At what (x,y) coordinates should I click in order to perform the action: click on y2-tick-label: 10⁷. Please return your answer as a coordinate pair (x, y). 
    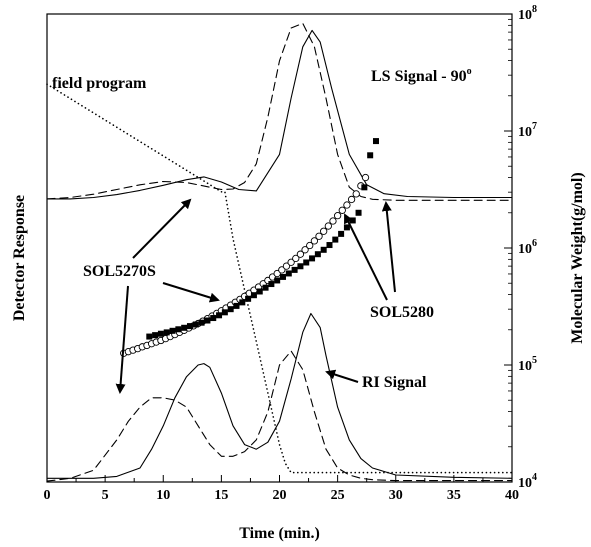
    Looking at the image, I should click on (527, 130).